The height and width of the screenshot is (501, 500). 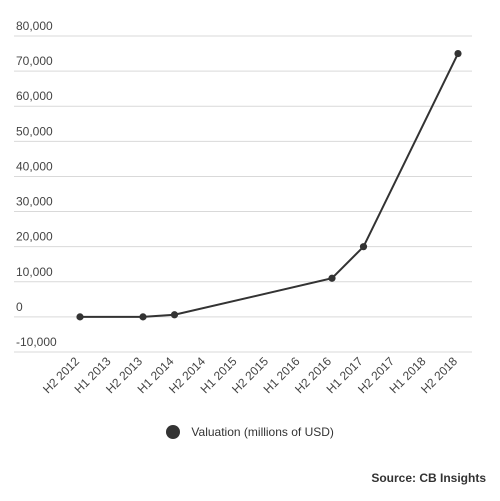 What do you see at coordinates (34, 61) in the screenshot?
I see `y-tick-label: 70,000` at bounding box center [34, 61].